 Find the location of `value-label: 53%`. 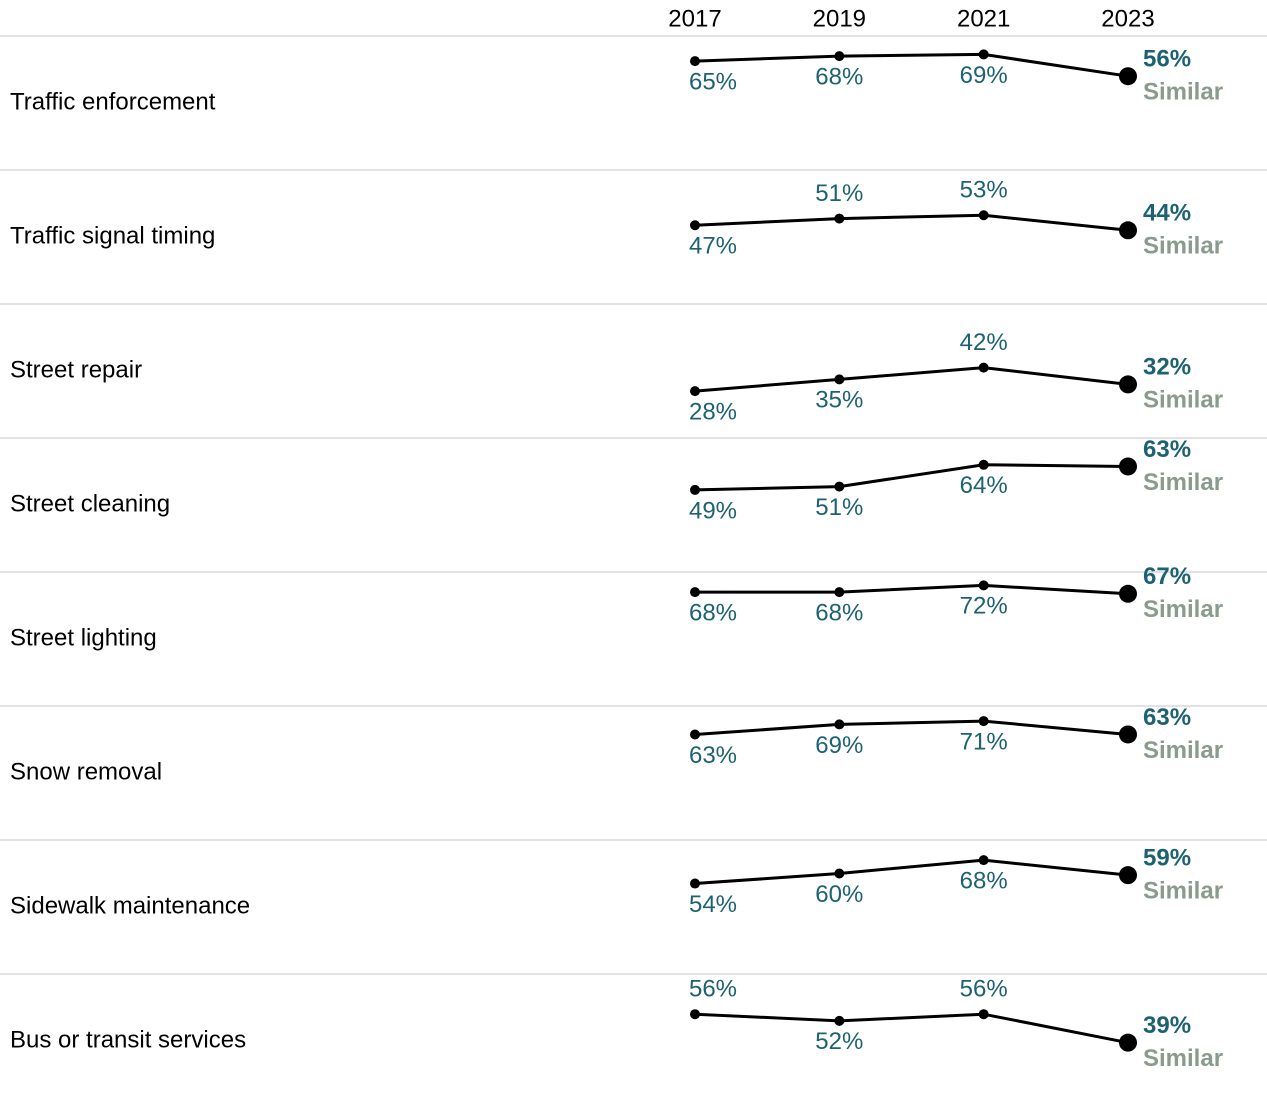

value-label: 53% is located at coordinates (984, 190).